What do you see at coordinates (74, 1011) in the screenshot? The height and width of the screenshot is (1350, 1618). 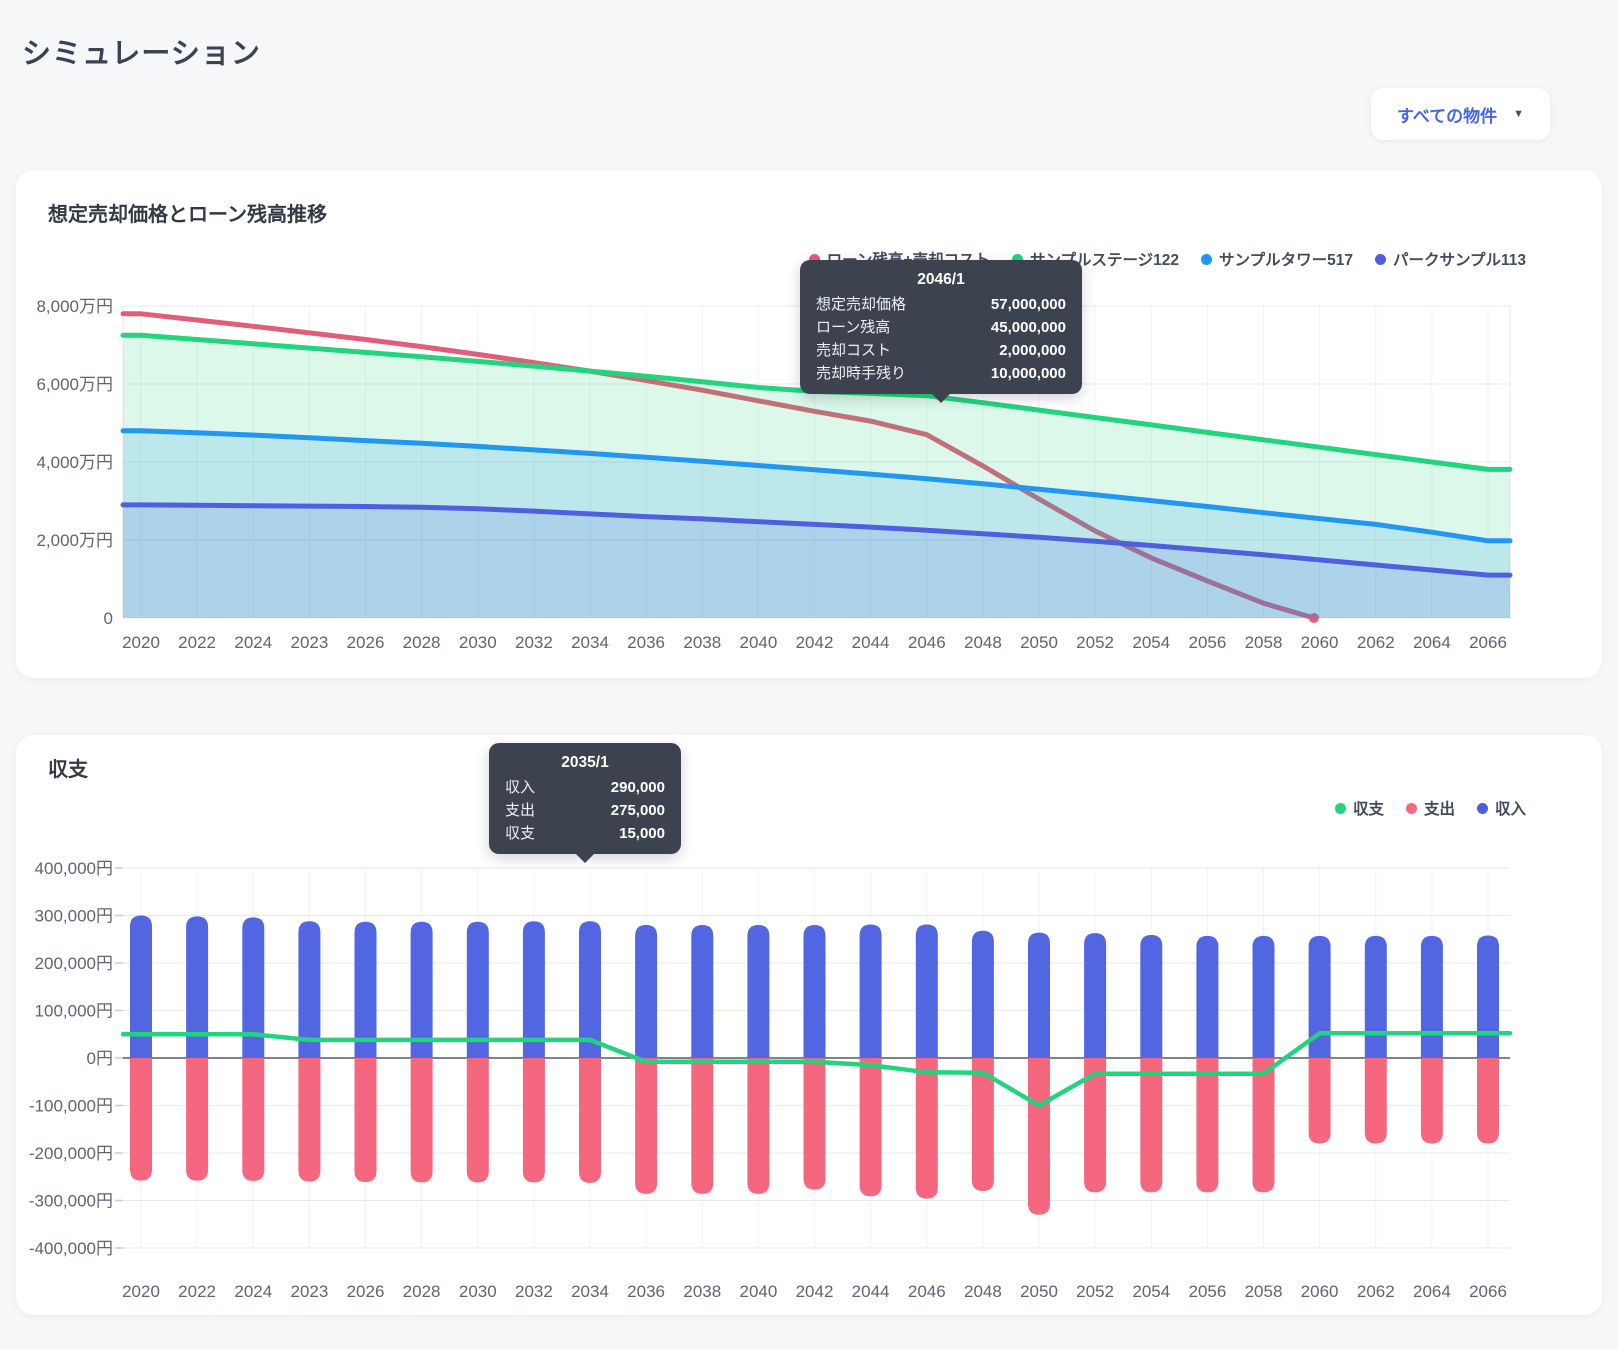 I see `y-tick-label: 100,000円` at bounding box center [74, 1011].